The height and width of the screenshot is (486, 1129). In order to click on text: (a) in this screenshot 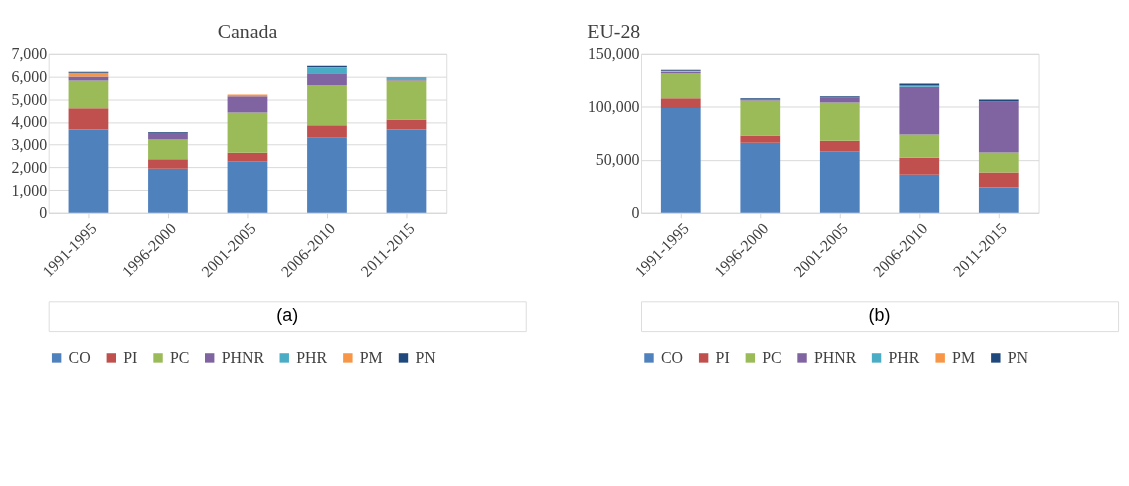, I will do `click(287, 315)`.